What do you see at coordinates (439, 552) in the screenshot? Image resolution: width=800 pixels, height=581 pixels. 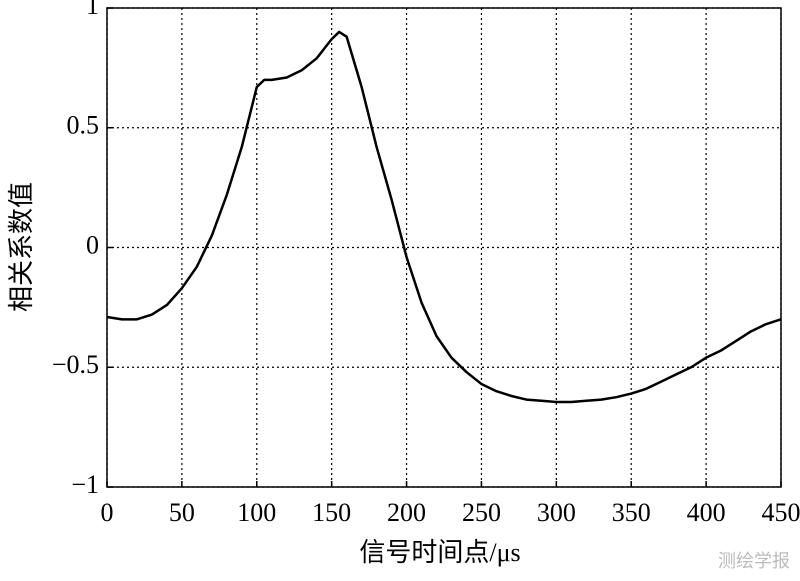 I see `x-axis-label: 信号时间点/μs` at bounding box center [439, 552].